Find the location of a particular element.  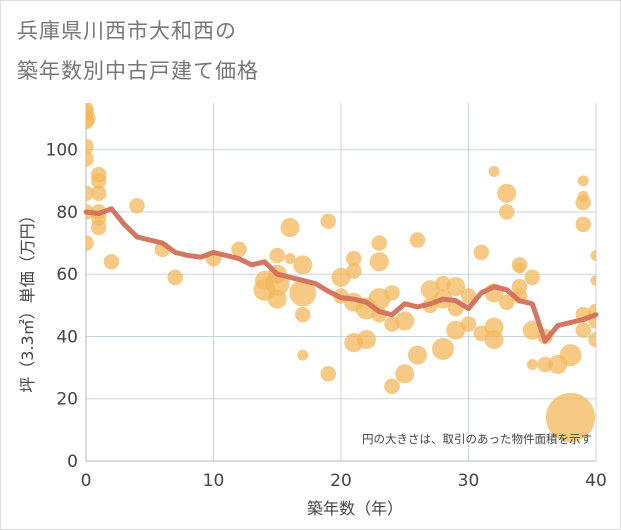

x-tick-label: 40 is located at coordinates (596, 481).